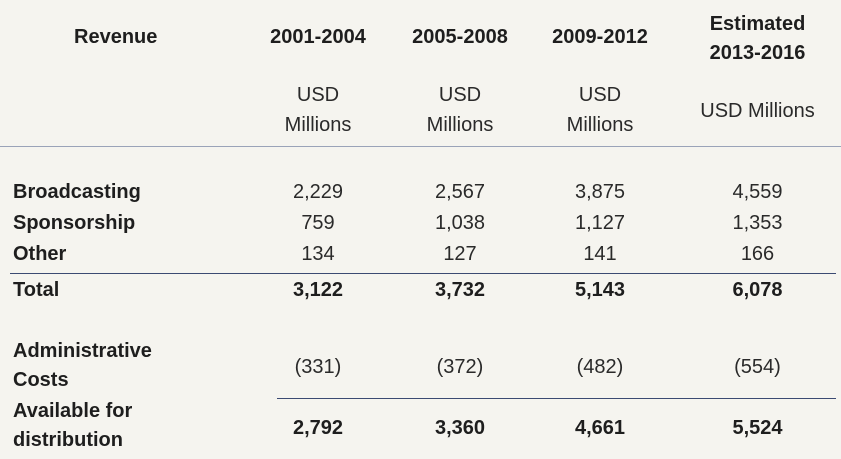  I want to click on header-divider, so click(420, 146).